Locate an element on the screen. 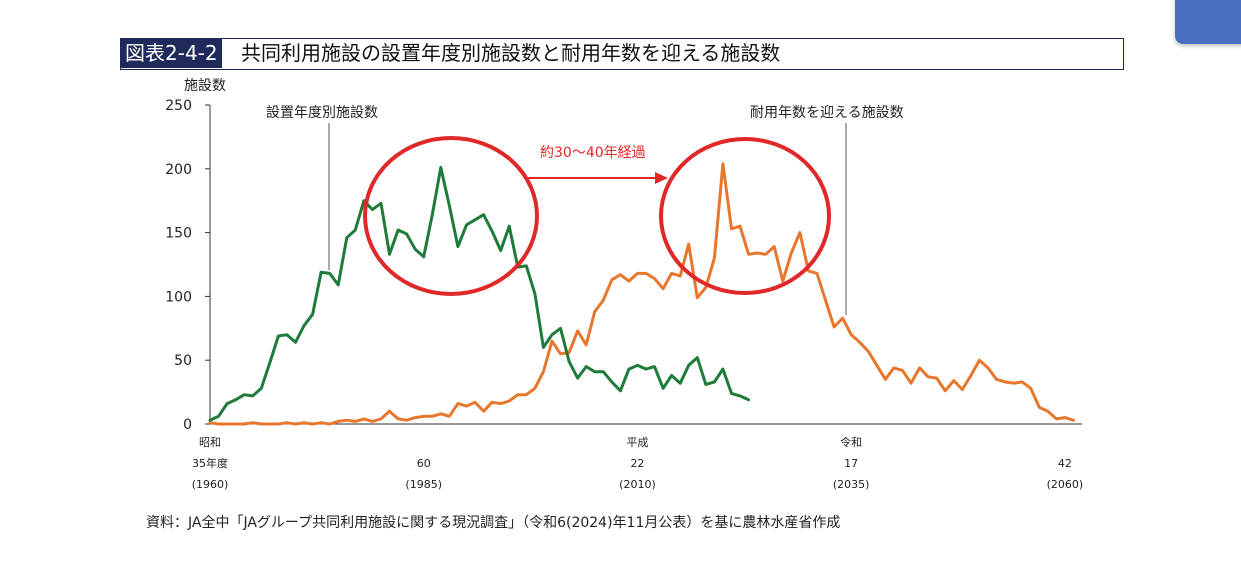 Image resolution: width=1241 pixels, height=586 pixels. corner-tab-button is located at coordinates (1208, 22).